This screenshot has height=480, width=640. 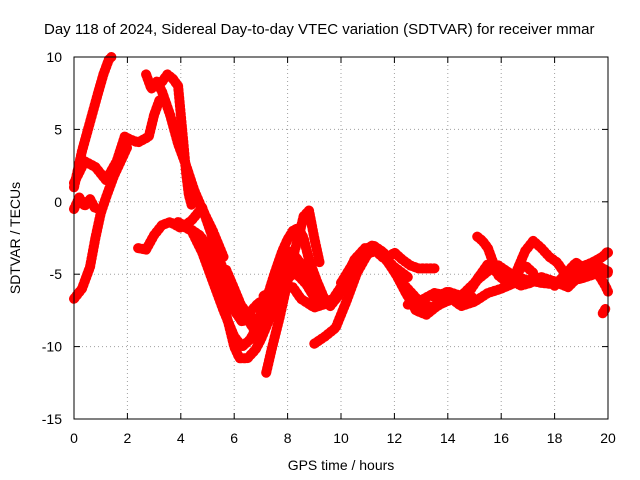 I want to click on y-tick-label: 0, so click(x=58, y=202).